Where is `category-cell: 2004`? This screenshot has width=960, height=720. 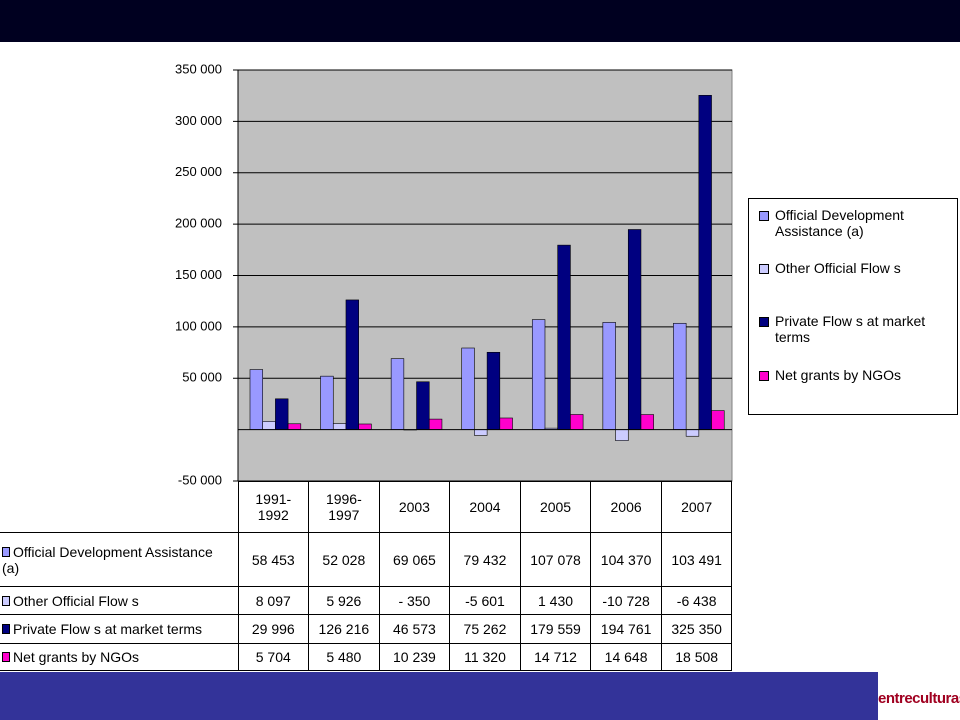 category-cell: 2004 is located at coordinates (485, 507).